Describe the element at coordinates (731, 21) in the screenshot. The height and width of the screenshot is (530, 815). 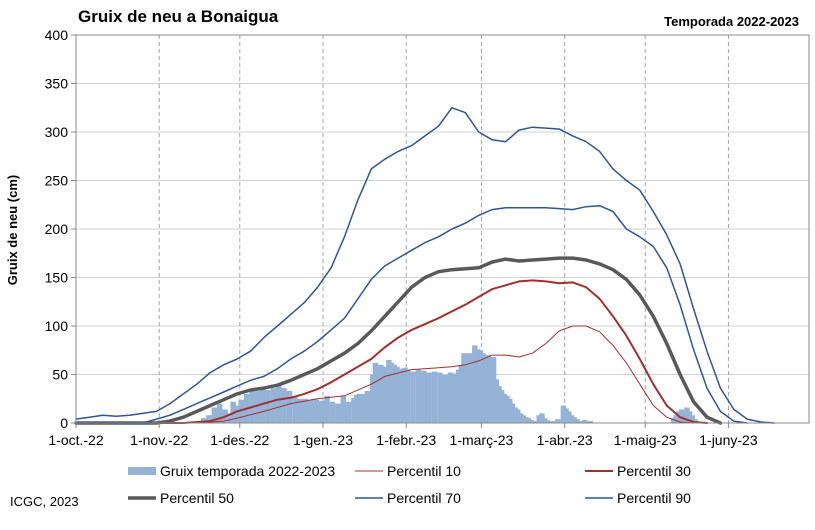
I see `chart-subtitle: Temporada 2022-2023` at that location.